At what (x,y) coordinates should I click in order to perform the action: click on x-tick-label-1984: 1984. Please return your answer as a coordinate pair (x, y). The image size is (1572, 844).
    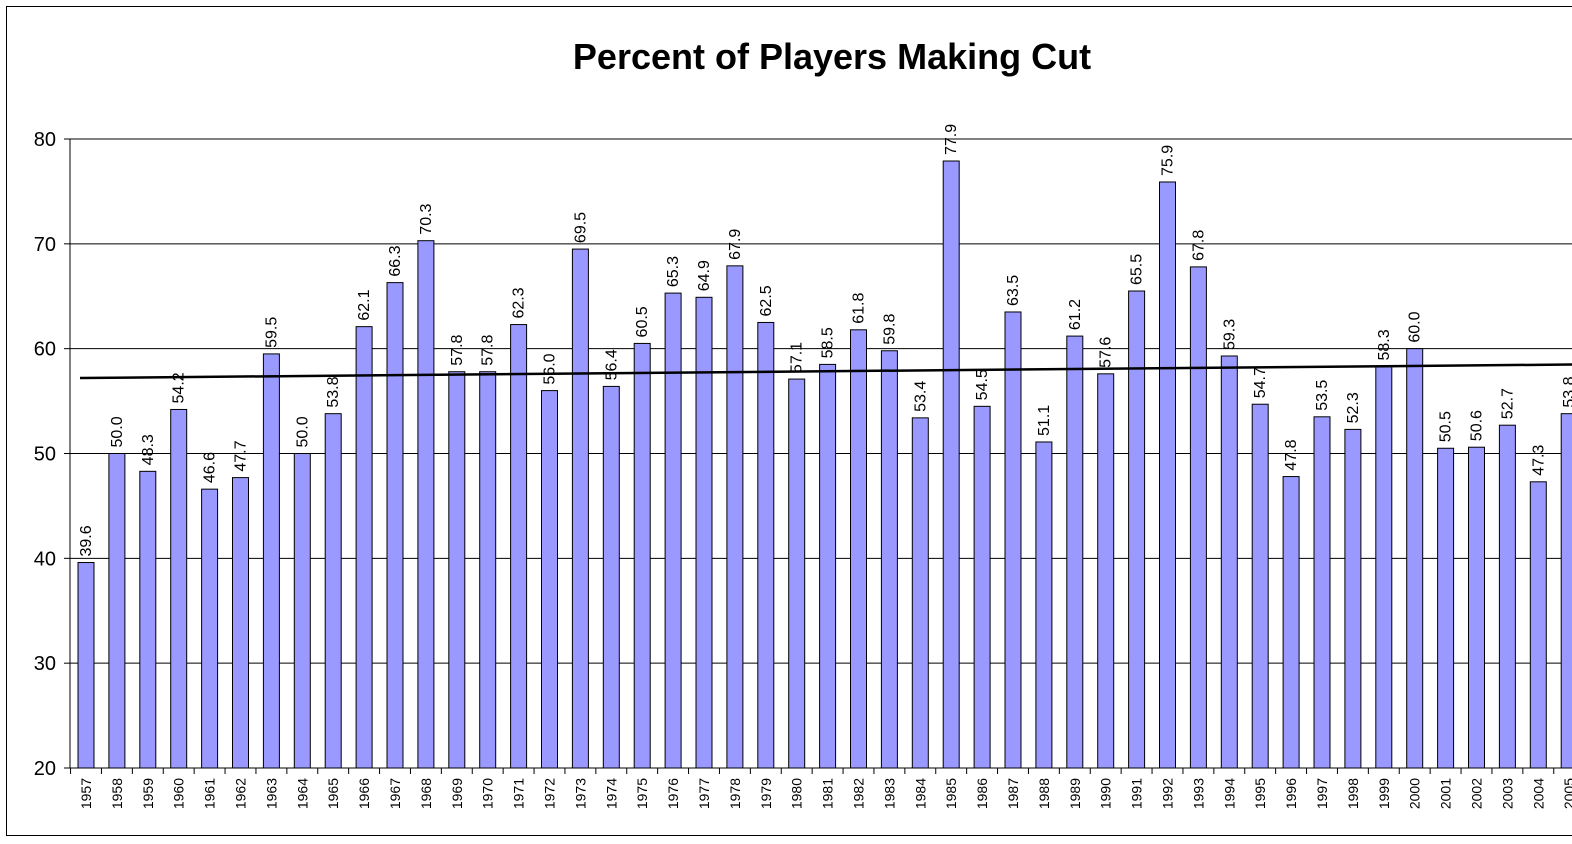
    Looking at the image, I should click on (920, 793).